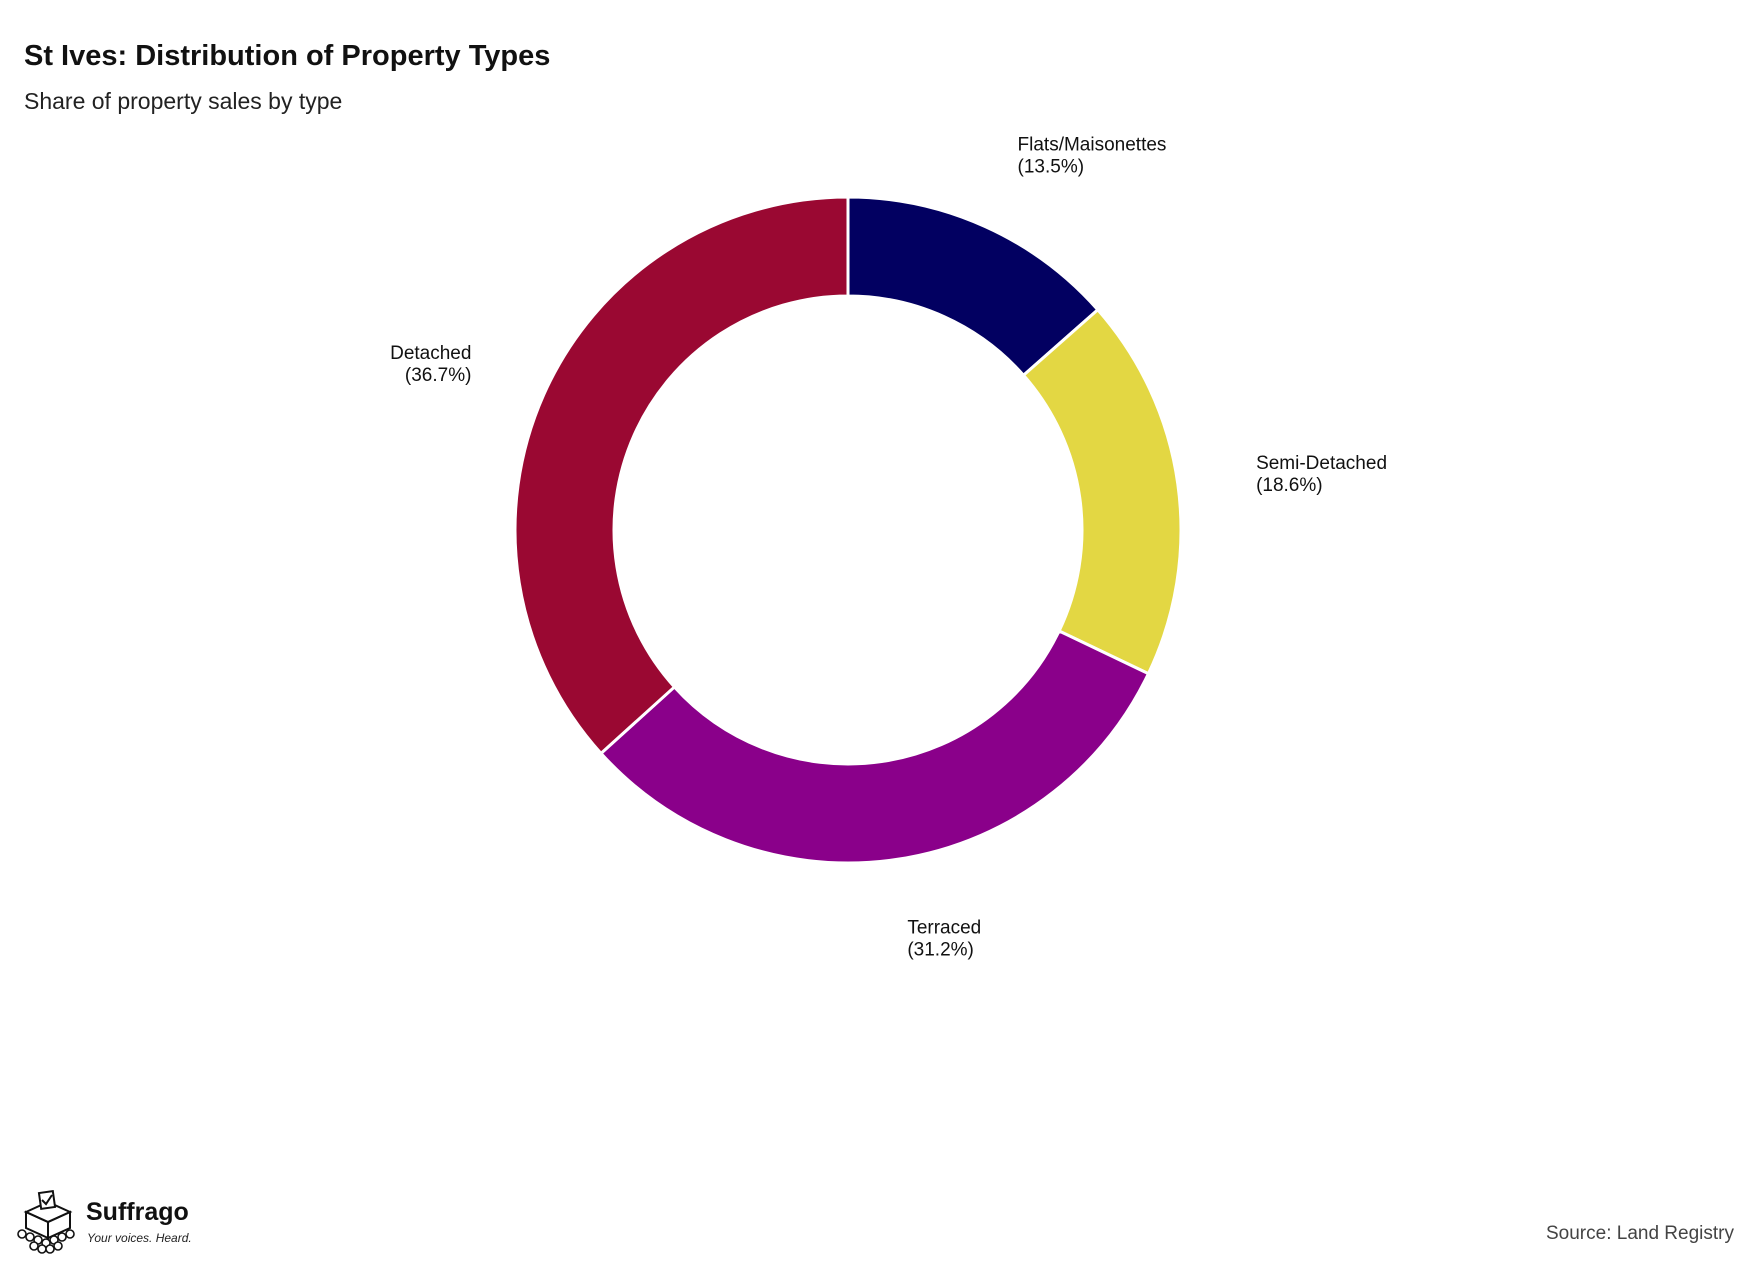 The width and height of the screenshot is (1758, 1265). What do you see at coordinates (137, 1212) in the screenshot?
I see `brand-name: Suffrago` at bounding box center [137, 1212].